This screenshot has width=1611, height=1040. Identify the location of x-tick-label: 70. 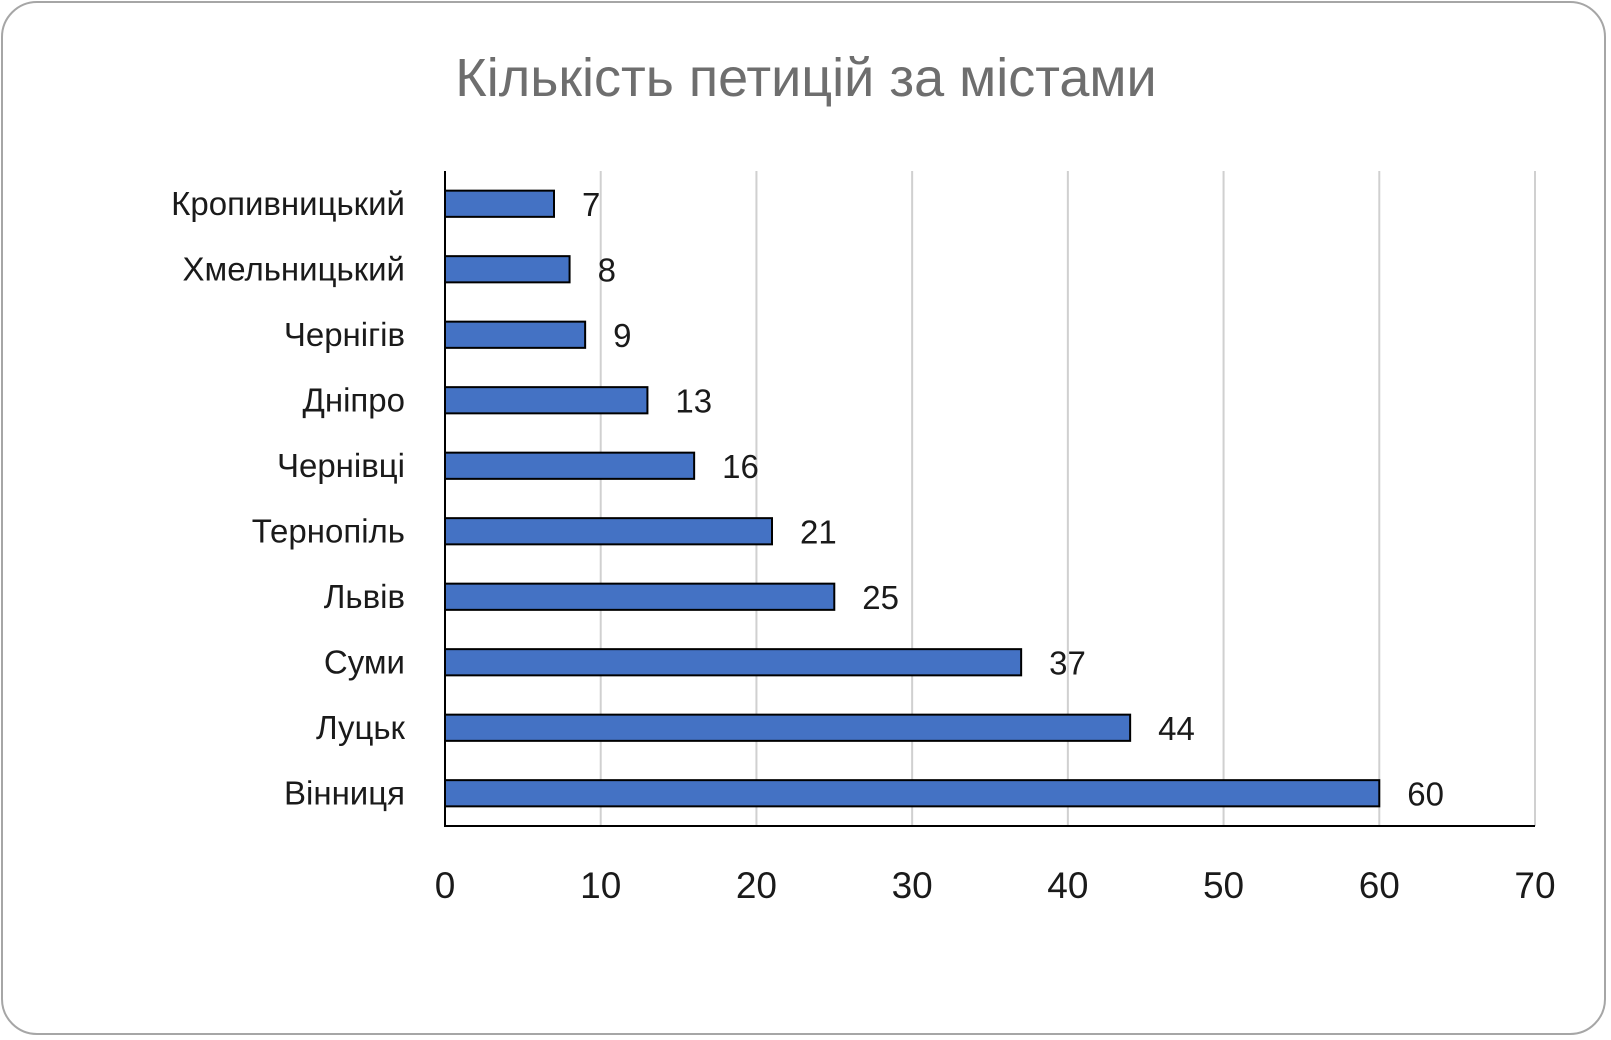
(1534, 885).